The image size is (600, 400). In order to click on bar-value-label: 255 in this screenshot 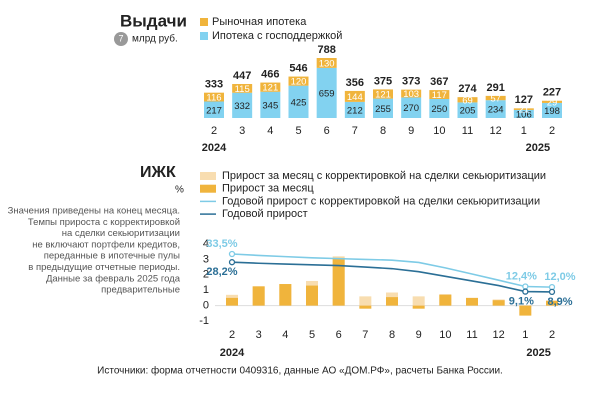, I will do `click(383, 109)`.